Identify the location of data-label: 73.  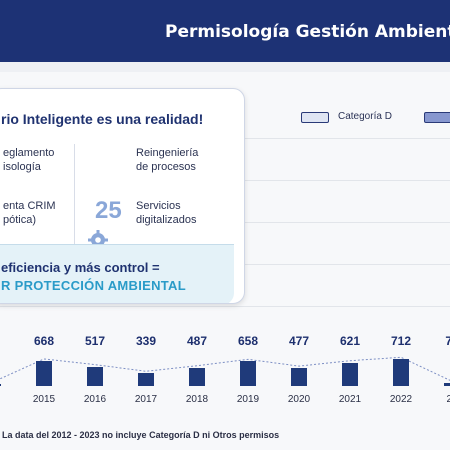
(447, 341).